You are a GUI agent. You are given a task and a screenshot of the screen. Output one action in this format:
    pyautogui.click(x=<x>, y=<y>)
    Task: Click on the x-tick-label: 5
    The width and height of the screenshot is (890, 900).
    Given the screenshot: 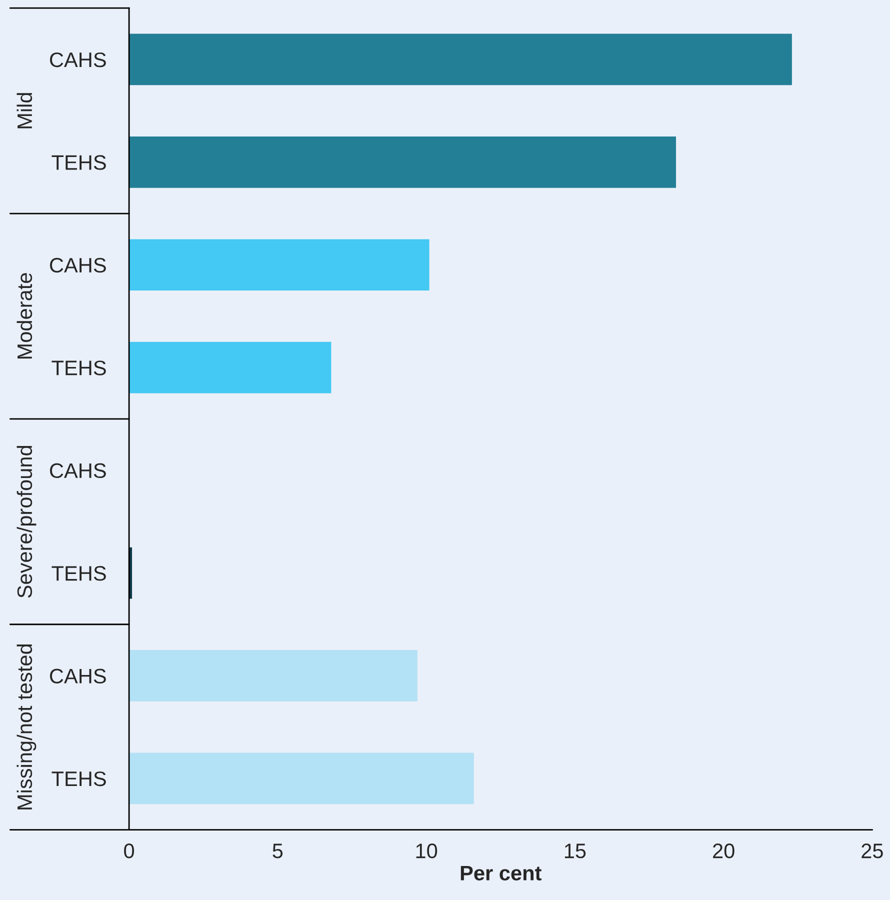 What is the action you would take?
    pyautogui.click(x=277, y=851)
    